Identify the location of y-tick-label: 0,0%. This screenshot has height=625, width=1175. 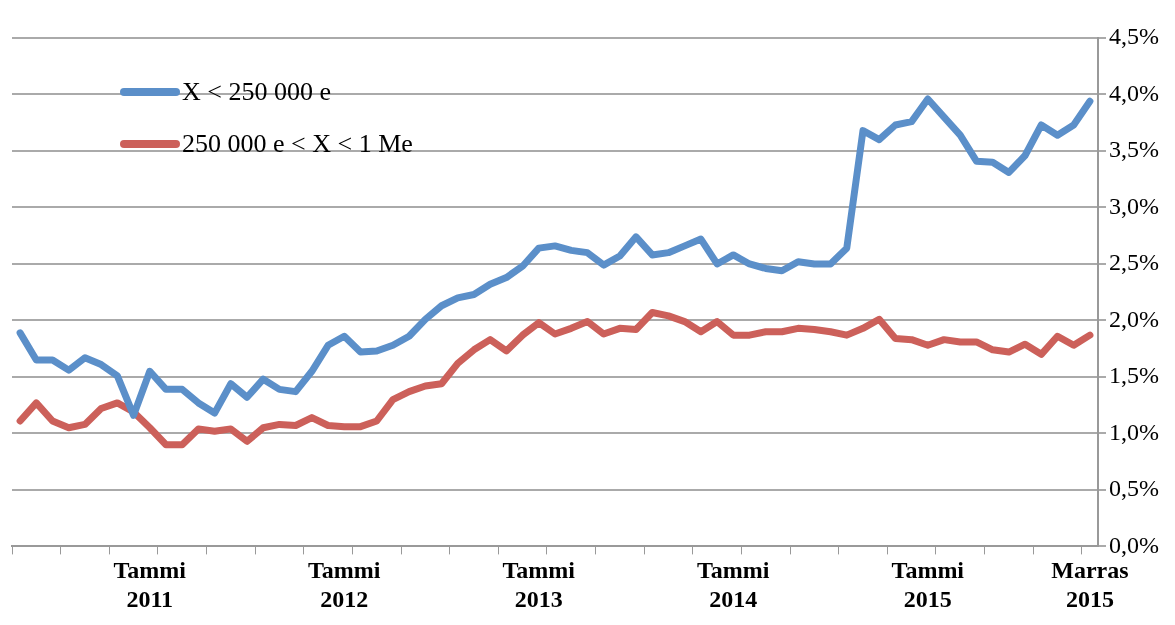
(1134, 544).